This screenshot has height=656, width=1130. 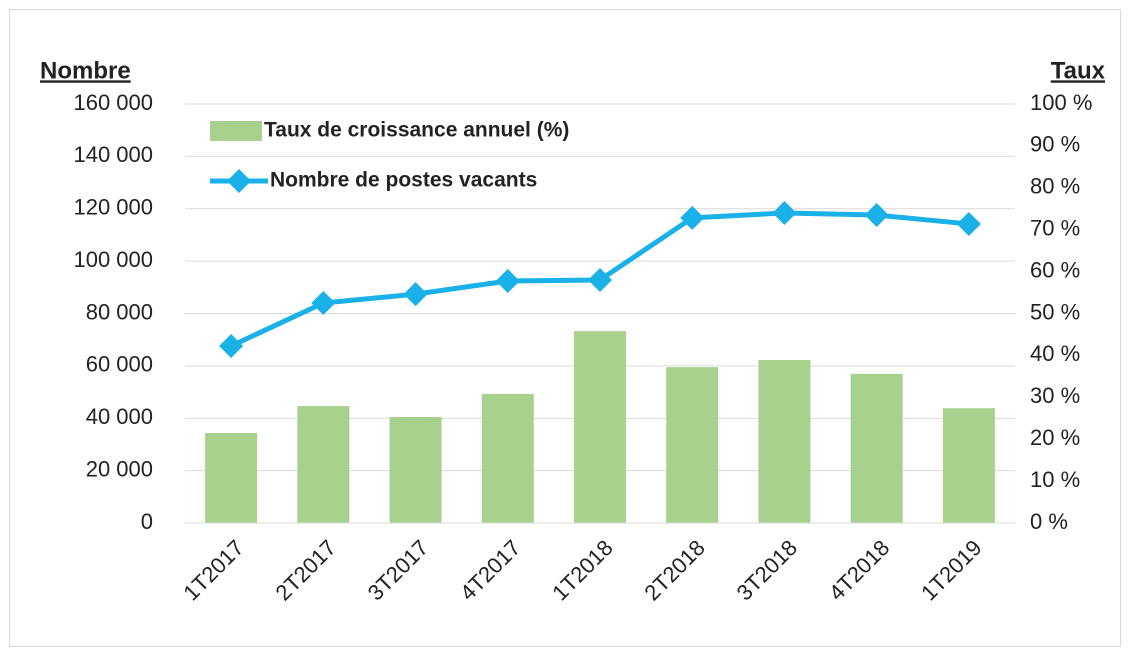 I want to click on y2-tick-label: 70 %, so click(x=1055, y=228).